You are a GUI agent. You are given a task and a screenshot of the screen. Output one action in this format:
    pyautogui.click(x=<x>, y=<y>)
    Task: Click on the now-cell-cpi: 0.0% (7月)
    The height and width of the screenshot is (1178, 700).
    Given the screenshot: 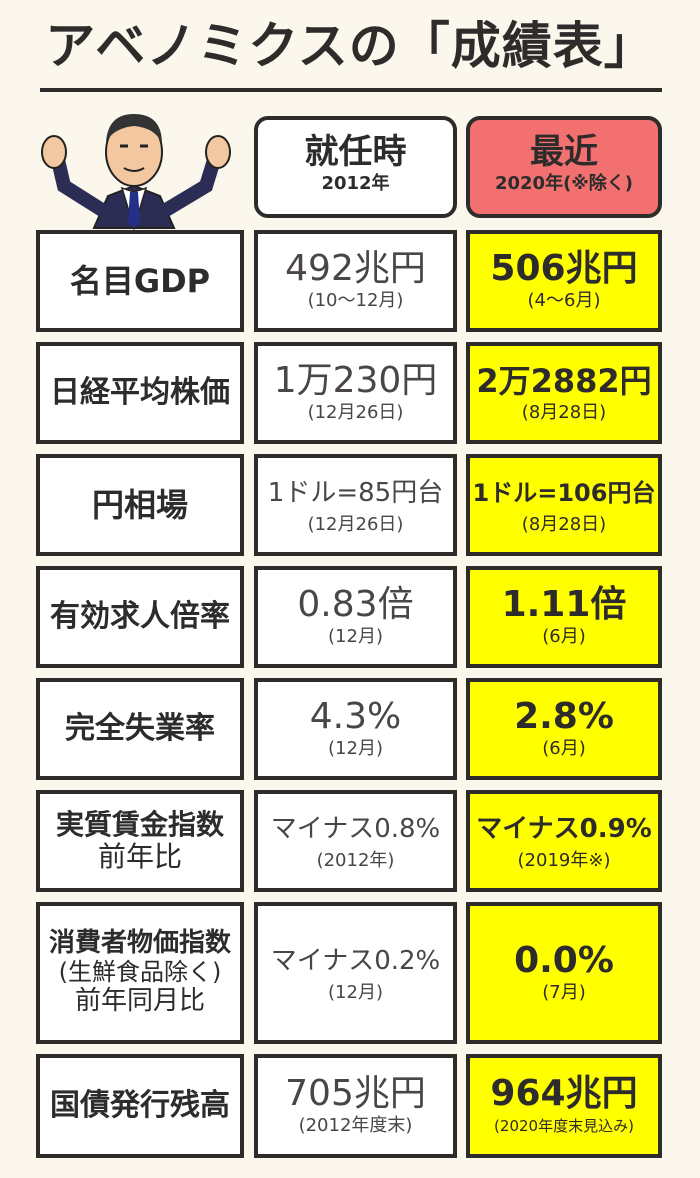 What is the action you would take?
    pyautogui.click(x=564, y=973)
    